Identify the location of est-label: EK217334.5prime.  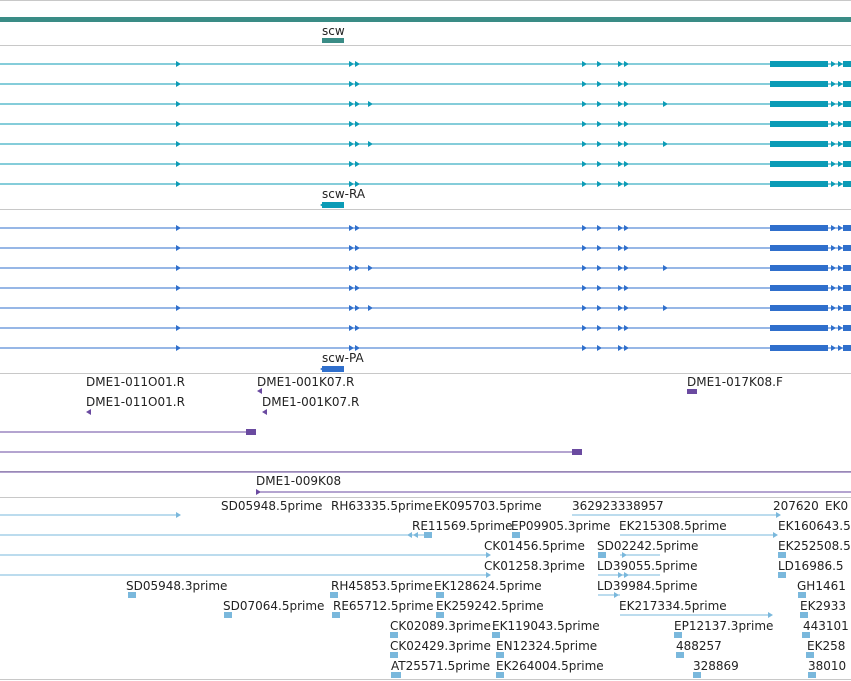
(673, 606).